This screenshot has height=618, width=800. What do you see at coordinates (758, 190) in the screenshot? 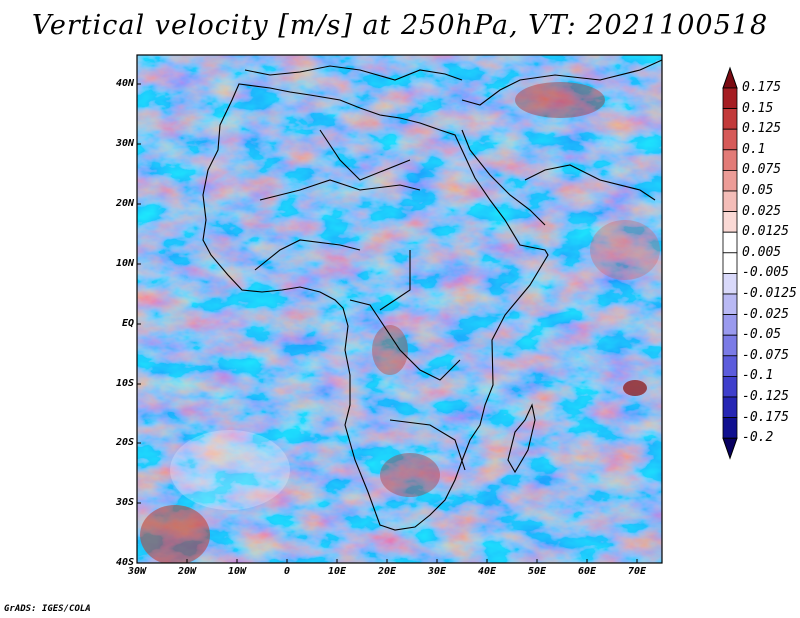
I see `colorbar-label: 0.05` at bounding box center [758, 190].